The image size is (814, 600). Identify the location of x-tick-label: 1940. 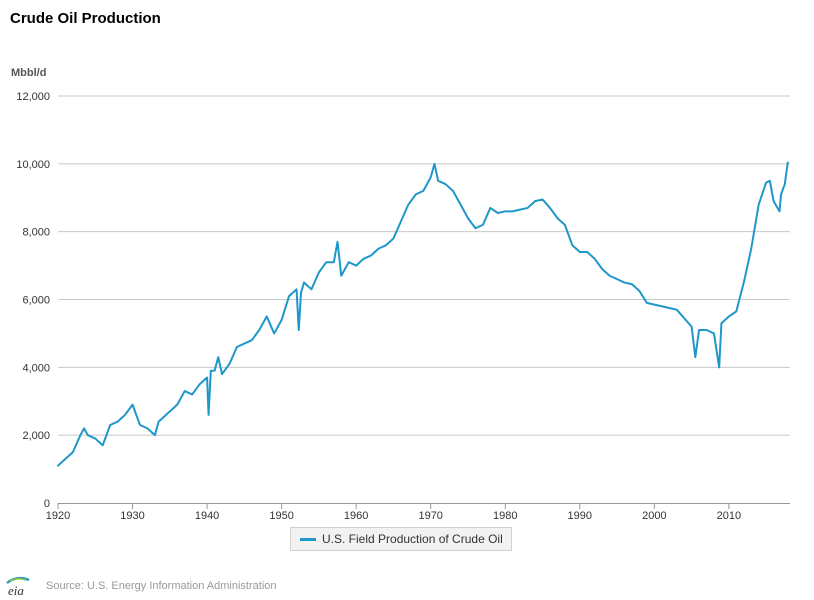
(207, 516).